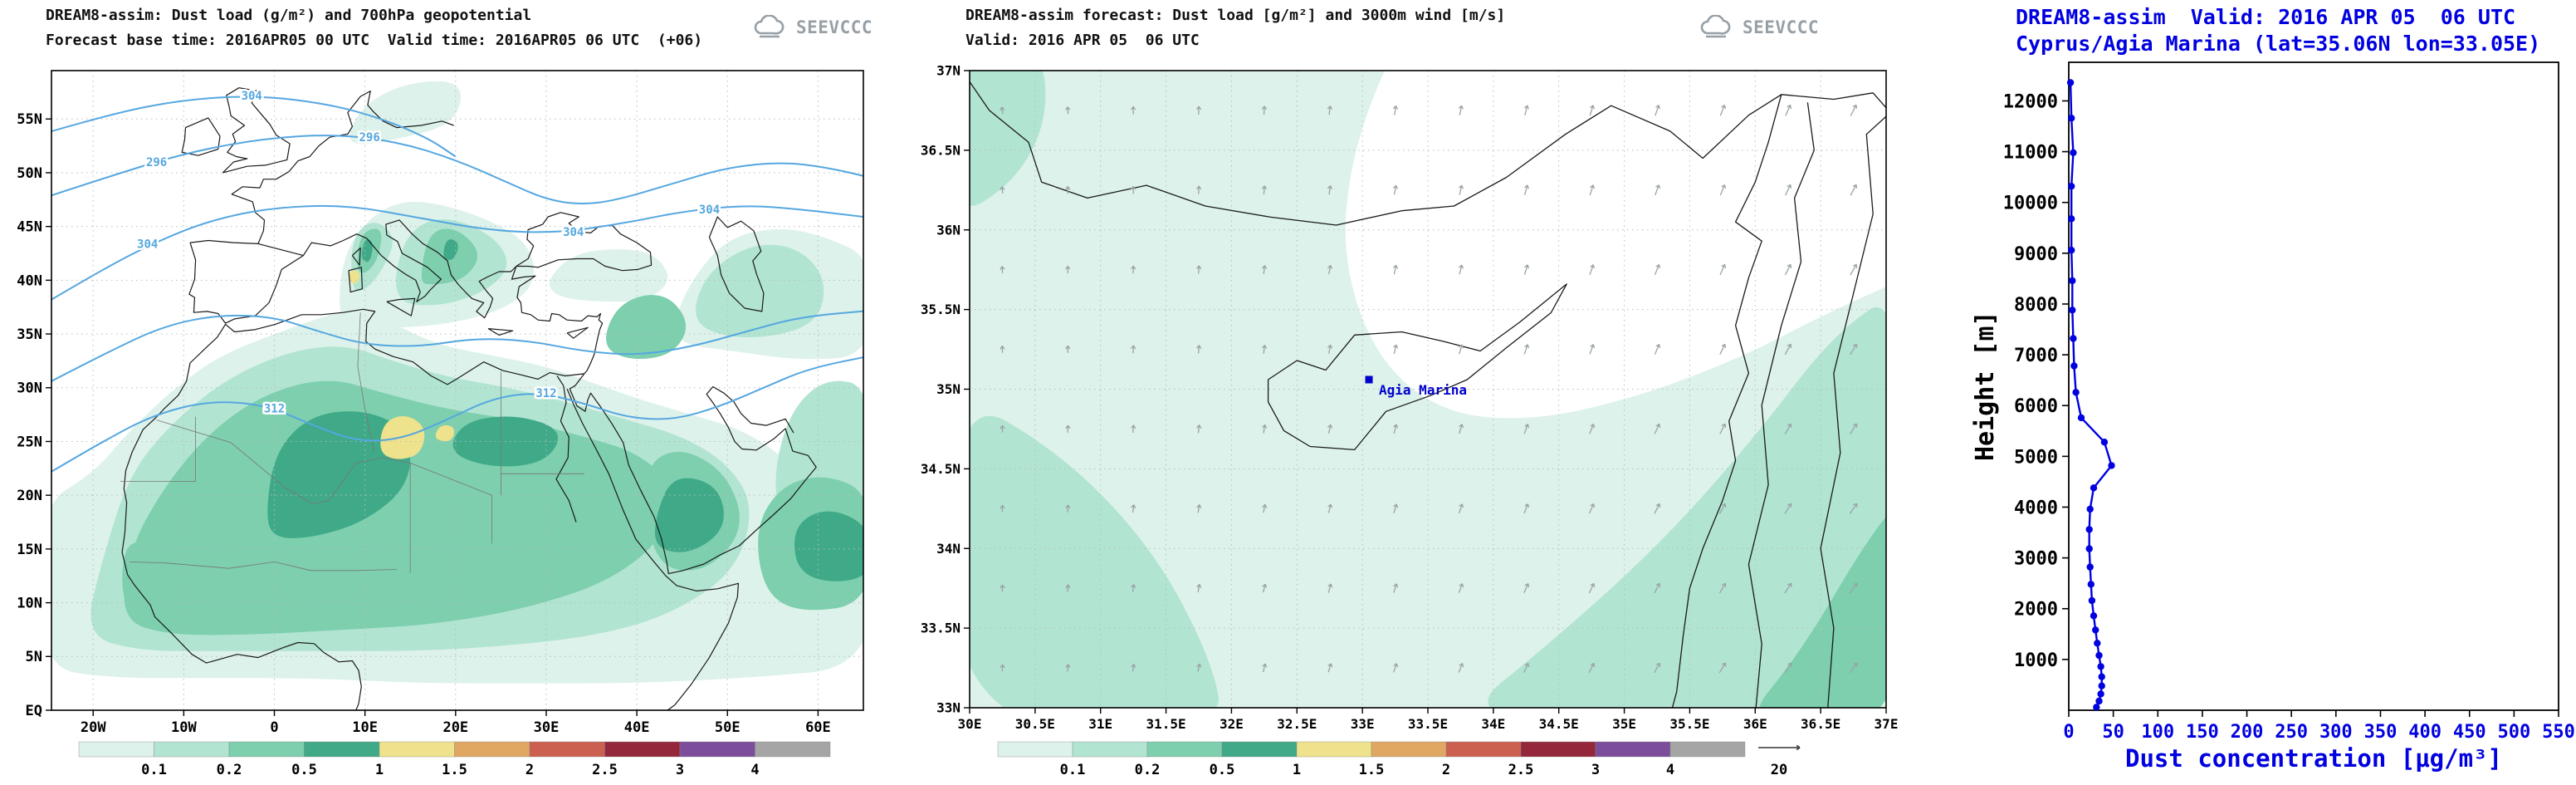 The height and width of the screenshot is (785, 2576). Describe the element at coordinates (29, 550) in the screenshot. I see `svg-text: 15N` at that location.